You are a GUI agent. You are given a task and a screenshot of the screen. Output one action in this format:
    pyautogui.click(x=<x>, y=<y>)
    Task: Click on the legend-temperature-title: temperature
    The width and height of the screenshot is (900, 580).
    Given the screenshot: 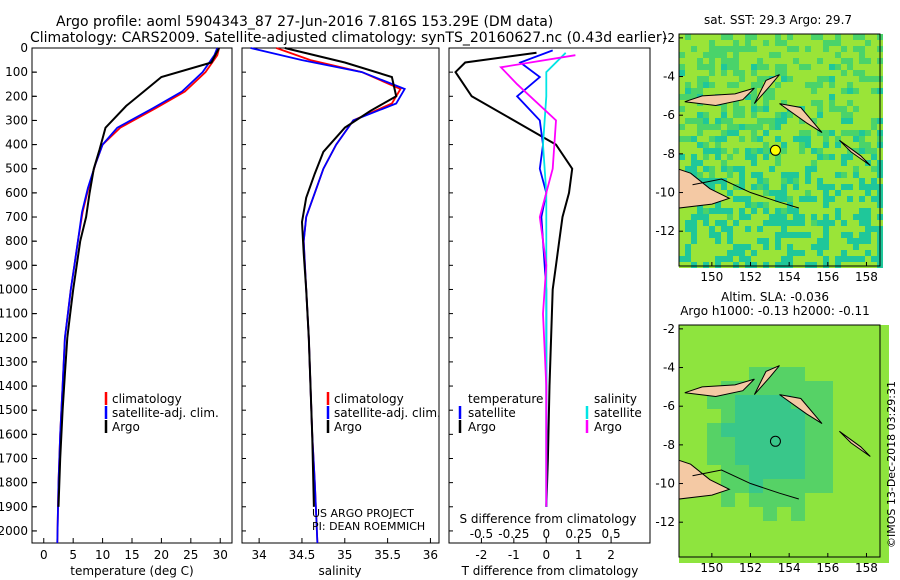 What is the action you would take?
    pyautogui.click(x=505, y=399)
    